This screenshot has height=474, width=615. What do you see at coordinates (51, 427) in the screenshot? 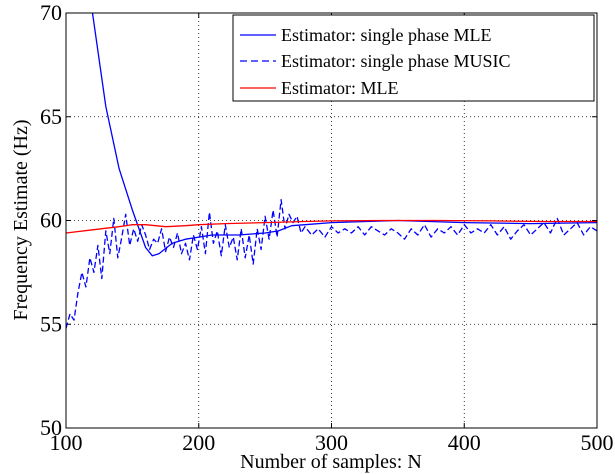
I see `y-tick-label: 50` at bounding box center [51, 427].